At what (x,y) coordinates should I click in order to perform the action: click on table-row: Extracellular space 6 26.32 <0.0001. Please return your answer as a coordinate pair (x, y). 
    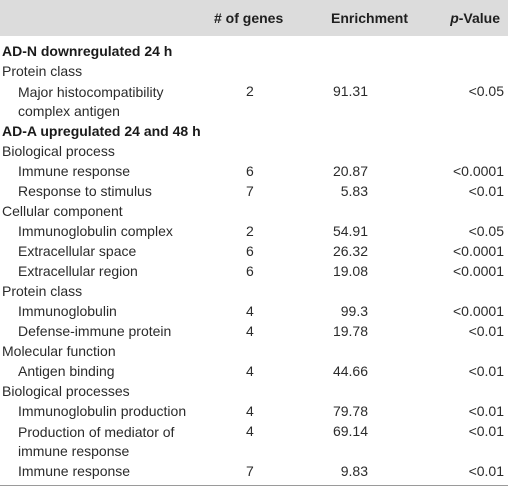
    Looking at the image, I should click on (254, 250).